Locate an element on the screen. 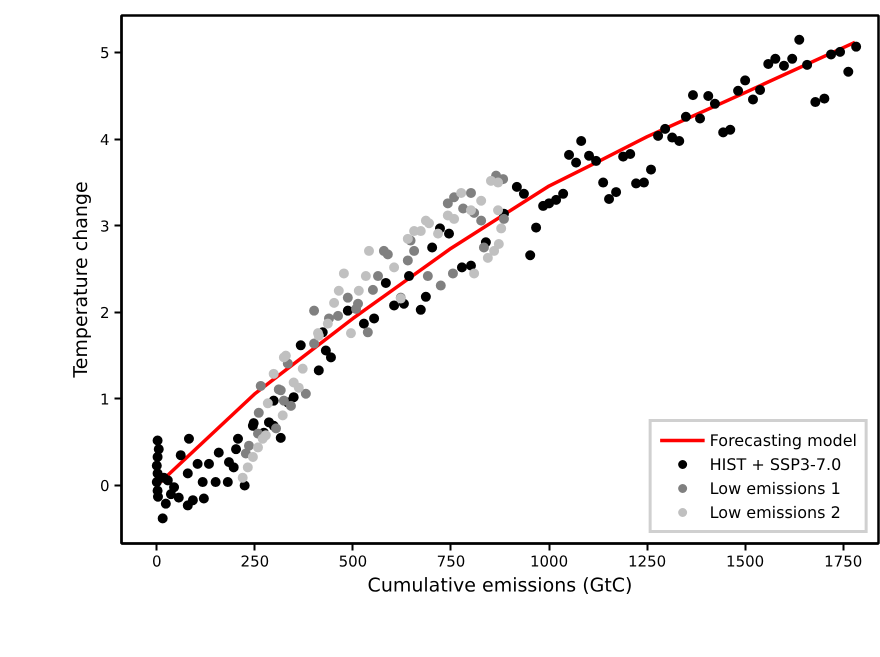 This screenshot has height=657, width=880. x-tick-label: 1000 is located at coordinates (549, 561).